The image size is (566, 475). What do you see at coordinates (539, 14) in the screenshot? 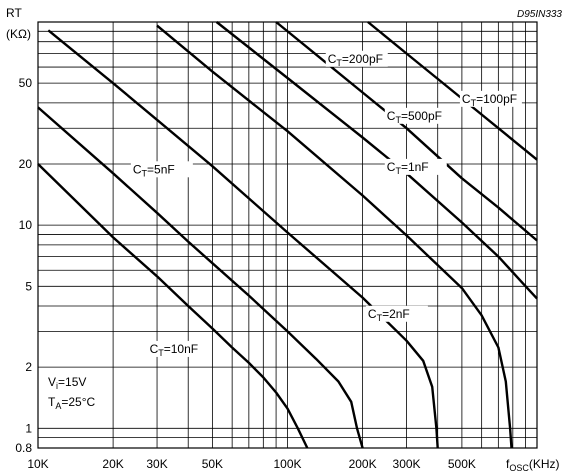
I see `reference-code: D95IN333` at bounding box center [539, 14].